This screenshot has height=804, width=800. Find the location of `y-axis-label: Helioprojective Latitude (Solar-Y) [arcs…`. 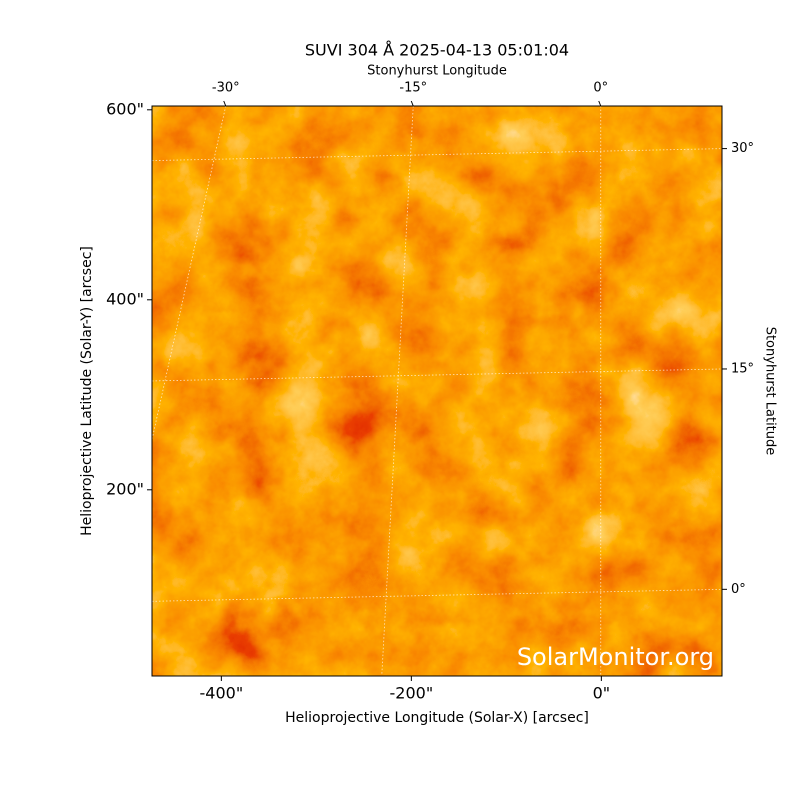

y-axis-label: Helioprojective Latitude (Solar-Y) [arcs… is located at coordinates (87, 391).